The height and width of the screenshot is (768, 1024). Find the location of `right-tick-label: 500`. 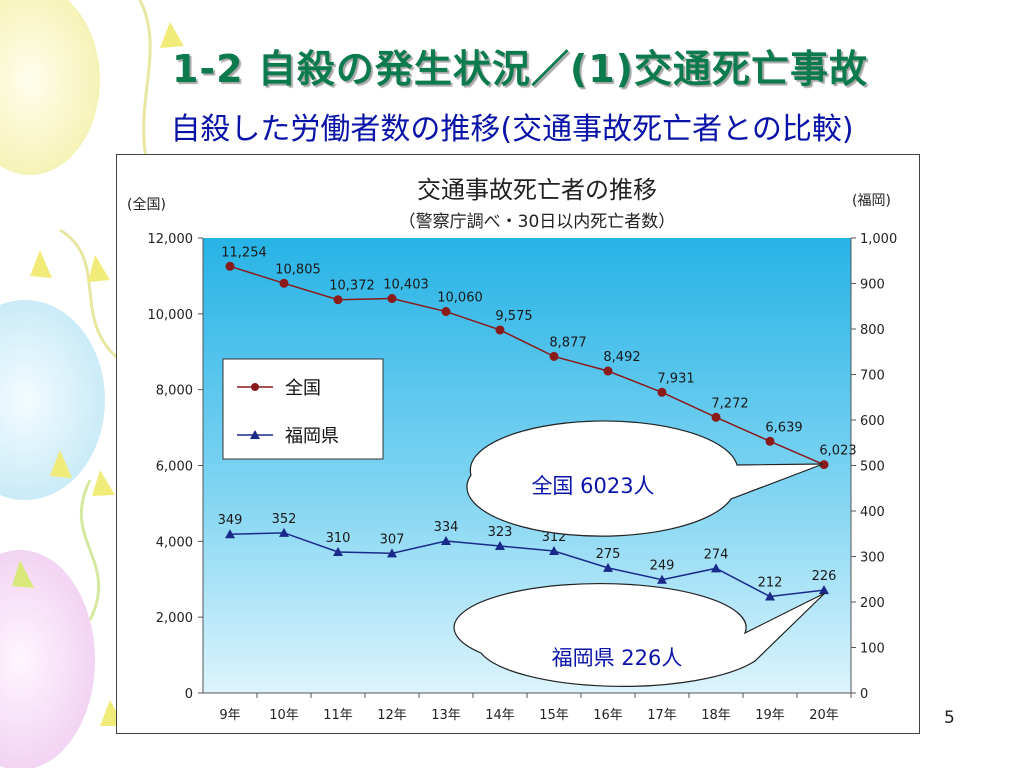

right-tick-label: 500 is located at coordinates (872, 467).